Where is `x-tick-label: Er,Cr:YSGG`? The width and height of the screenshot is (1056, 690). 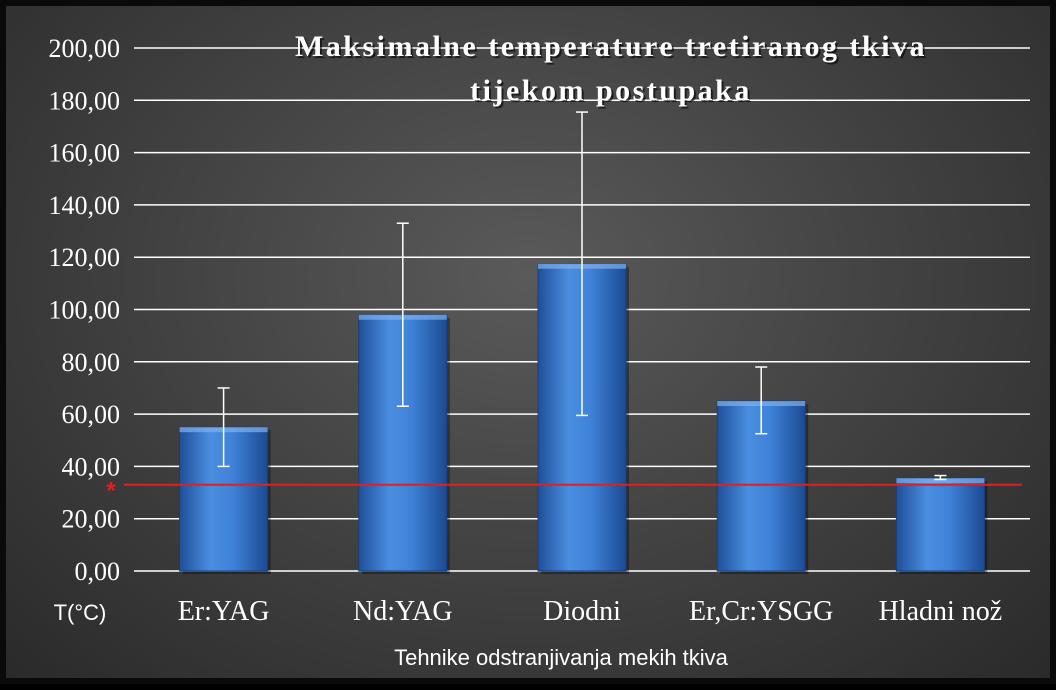 x-tick-label: Er,Cr:YSGG is located at coordinates (761, 611).